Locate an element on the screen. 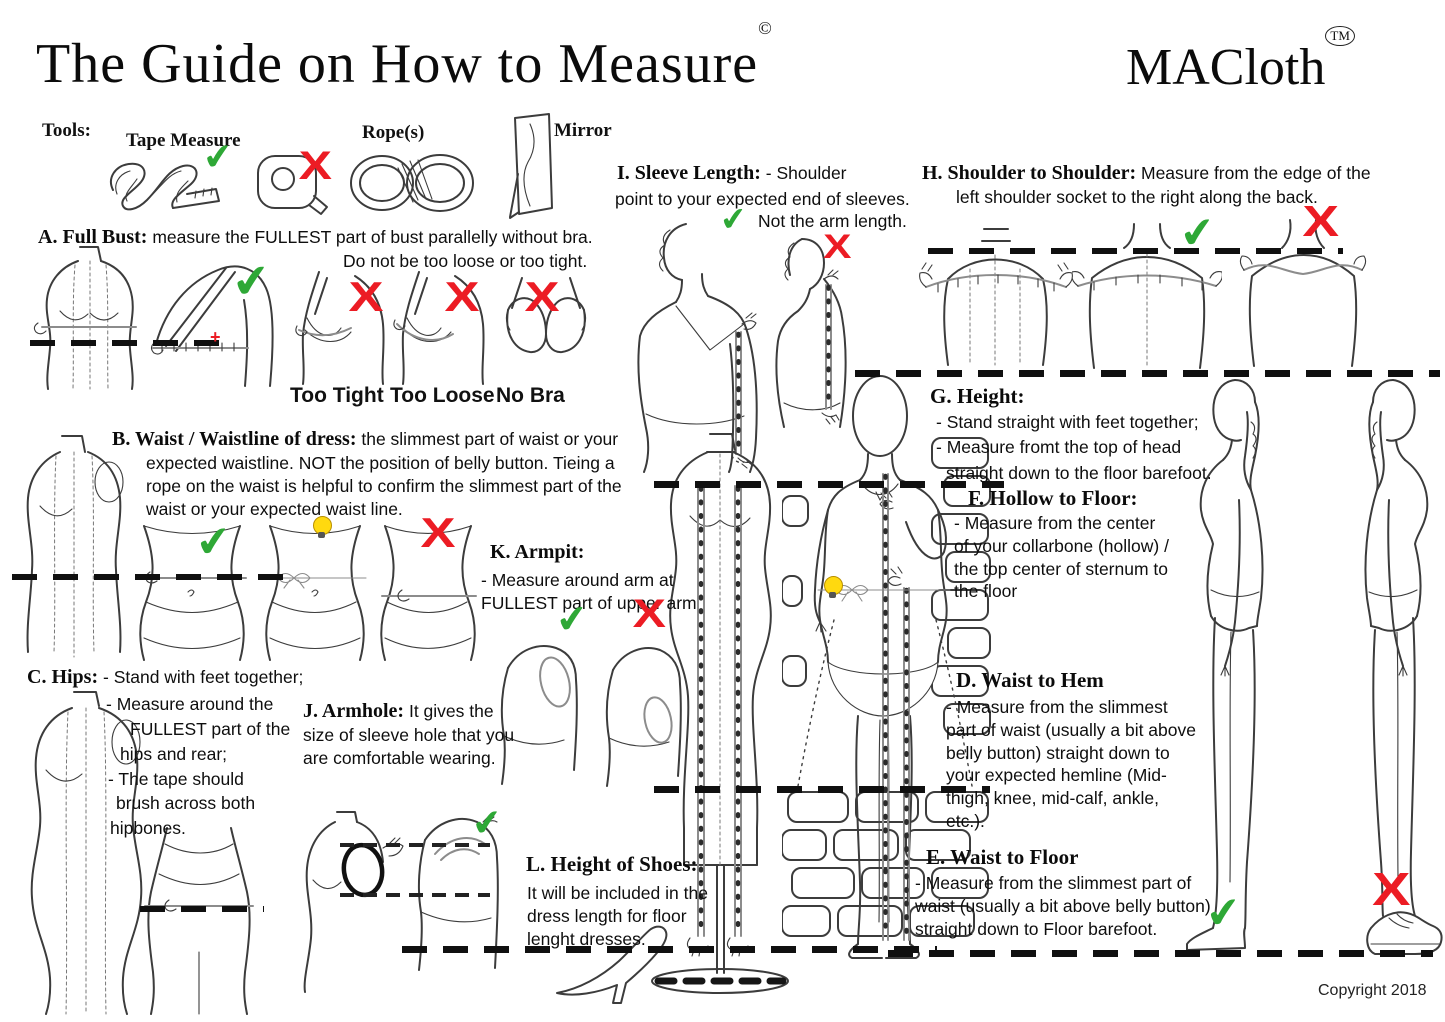 The image size is (1445, 1022). side-woman-sneaker-illustration is located at coordinates (1403, 667).